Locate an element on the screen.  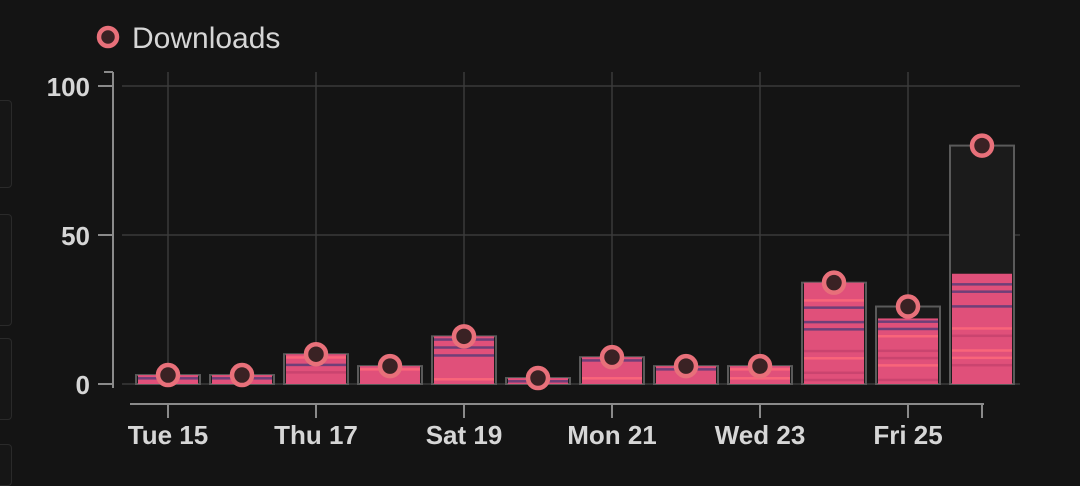
bar-fill is located at coordinates (834, 333).